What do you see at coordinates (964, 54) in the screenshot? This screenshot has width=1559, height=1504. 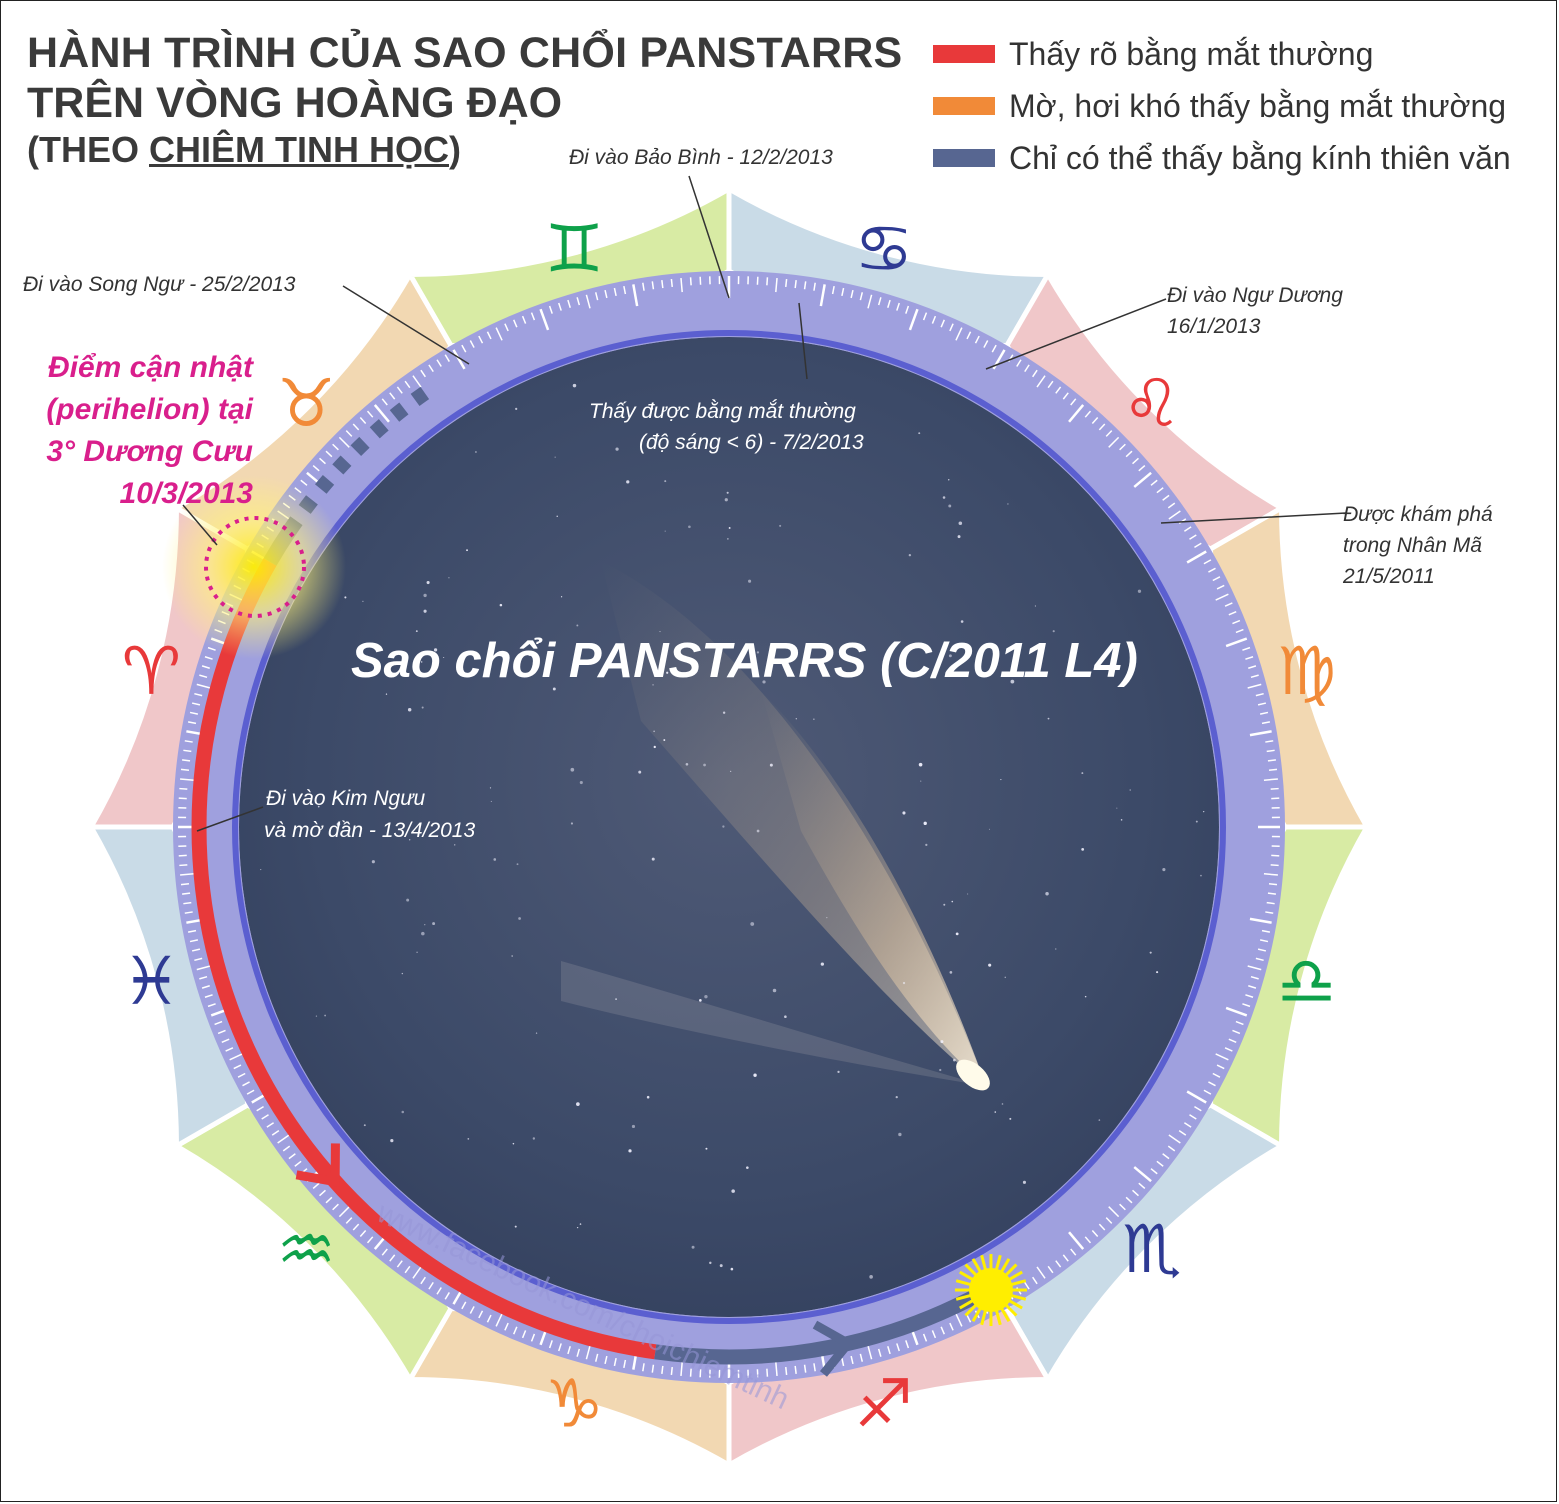 I see `legend-swatch-visible` at bounding box center [964, 54].